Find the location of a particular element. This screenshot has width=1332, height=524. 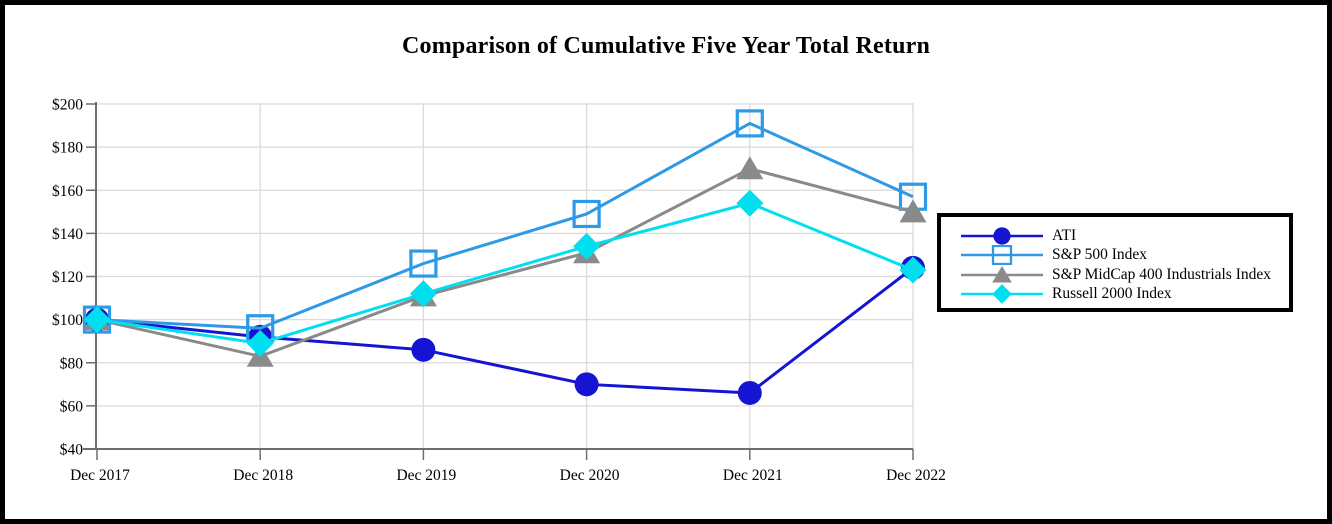

x-tick-label: Dec 2022 is located at coordinates (916, 475).